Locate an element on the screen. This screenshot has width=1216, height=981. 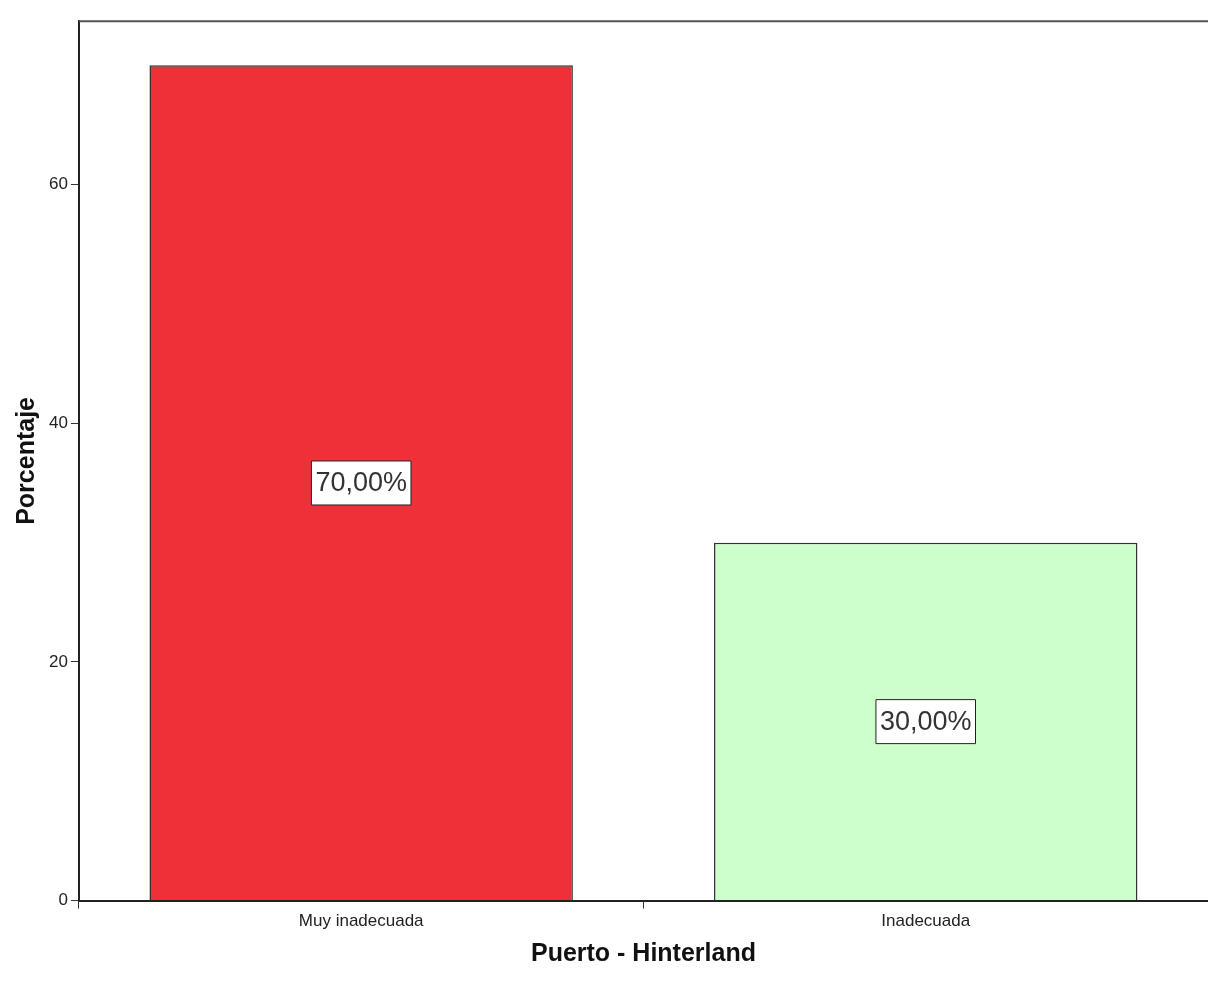
y-axis-title: Porcentaje is located at coordinates (24, 460).